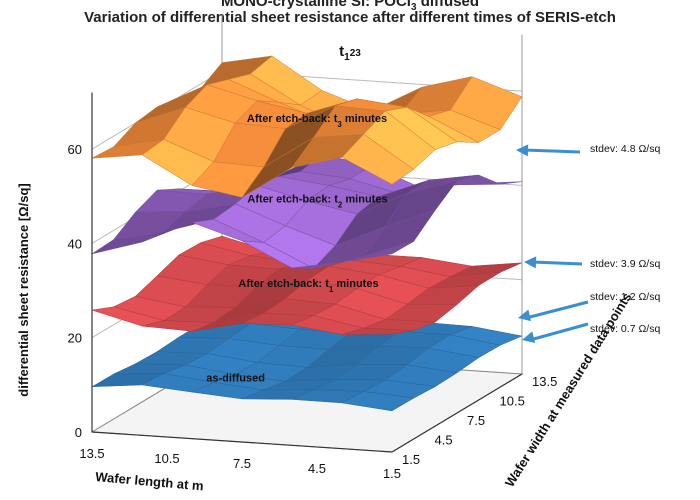 The image size is (700, 500). Describe the element at coordinates (242, 463) in the screenshot. I see `x-tick-label: 7.5` at that location.